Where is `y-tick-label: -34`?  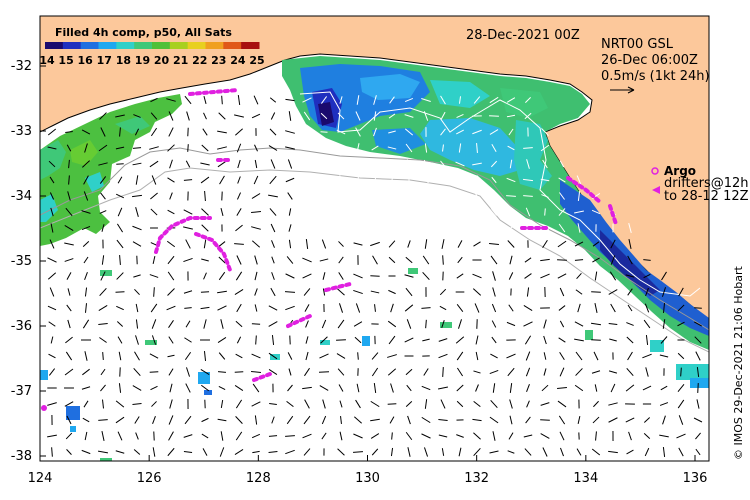
y-tick-label: -34 is located at coordinates (21, 196).